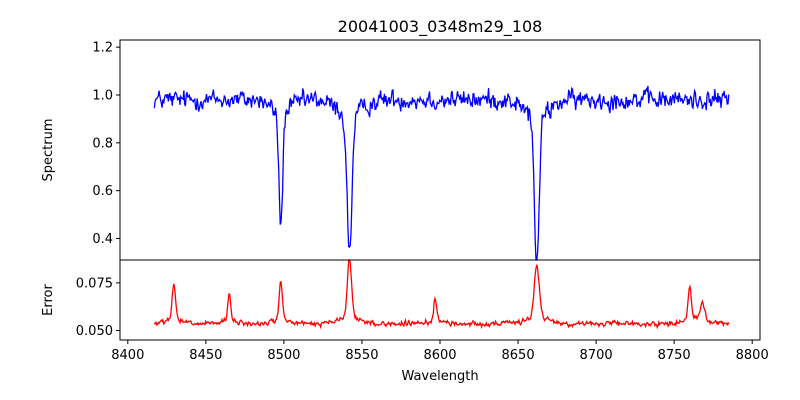 Image resolution: width=800 pixels, height=400 pixels. I want to click on spectrum-y-ticks: 0.4 0.6 0.8 1.0 1.2, so click(106, 144).